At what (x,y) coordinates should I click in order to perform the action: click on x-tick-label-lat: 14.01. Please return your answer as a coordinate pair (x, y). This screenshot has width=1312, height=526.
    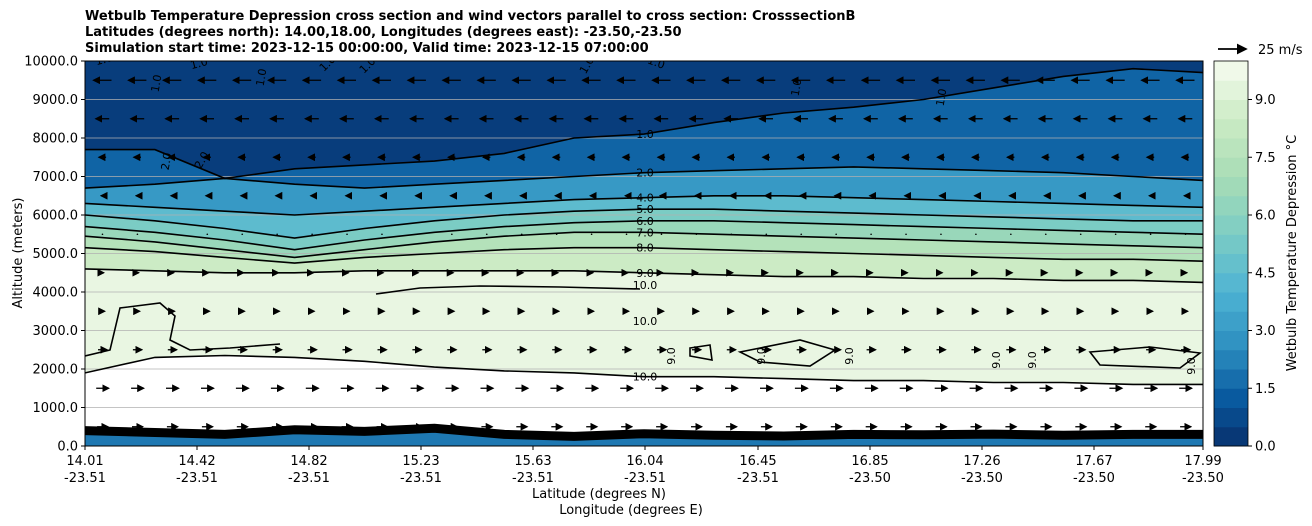
    Looking at the image, I should click on (84, 461).